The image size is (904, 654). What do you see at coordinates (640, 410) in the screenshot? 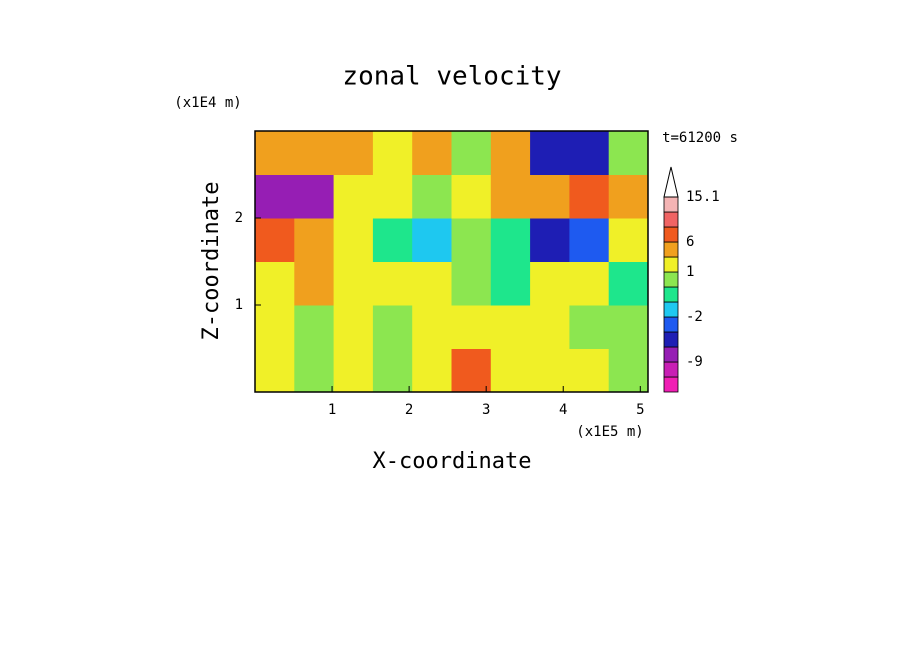
I see `x-tick-label: 5` at bounding box center [640, 410].